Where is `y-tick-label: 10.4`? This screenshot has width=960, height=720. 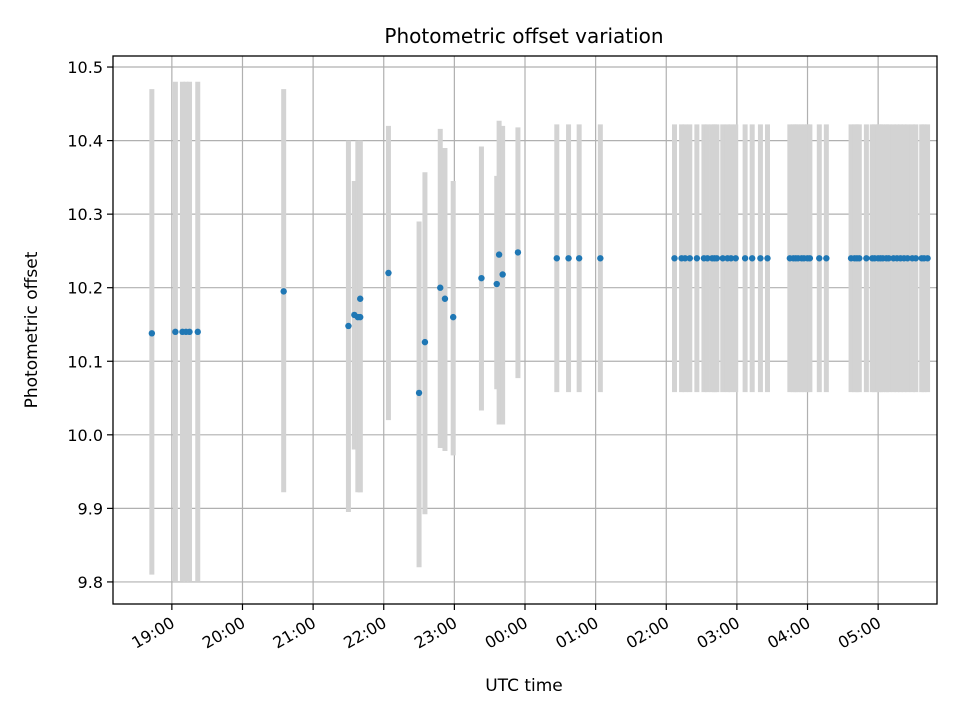 y-tick-label: 10.4 is located at coordinates (85, 141).